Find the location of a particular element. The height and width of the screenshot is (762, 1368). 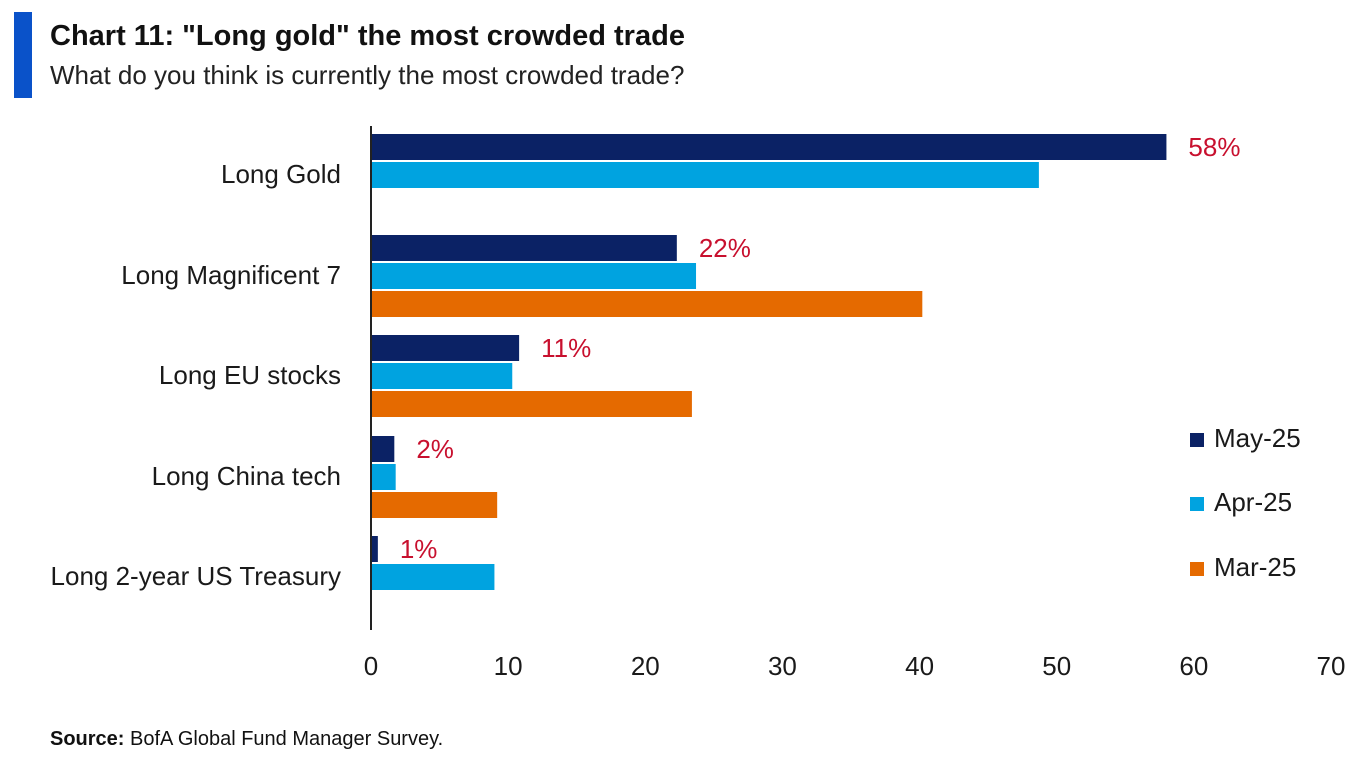

category-label: Long 2-year US Treasury is located at coordinates (196, 576).